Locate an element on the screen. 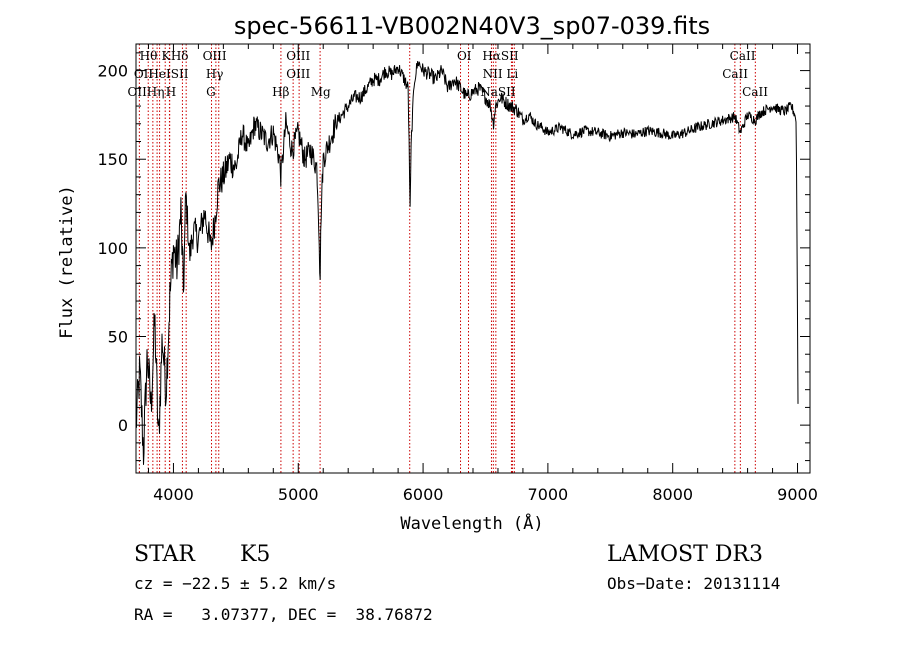 This screenshot has height=649, width=900. redshift-cz: cz = −22.5 ± 5.2 km/s is located at coordinates (235, 583).